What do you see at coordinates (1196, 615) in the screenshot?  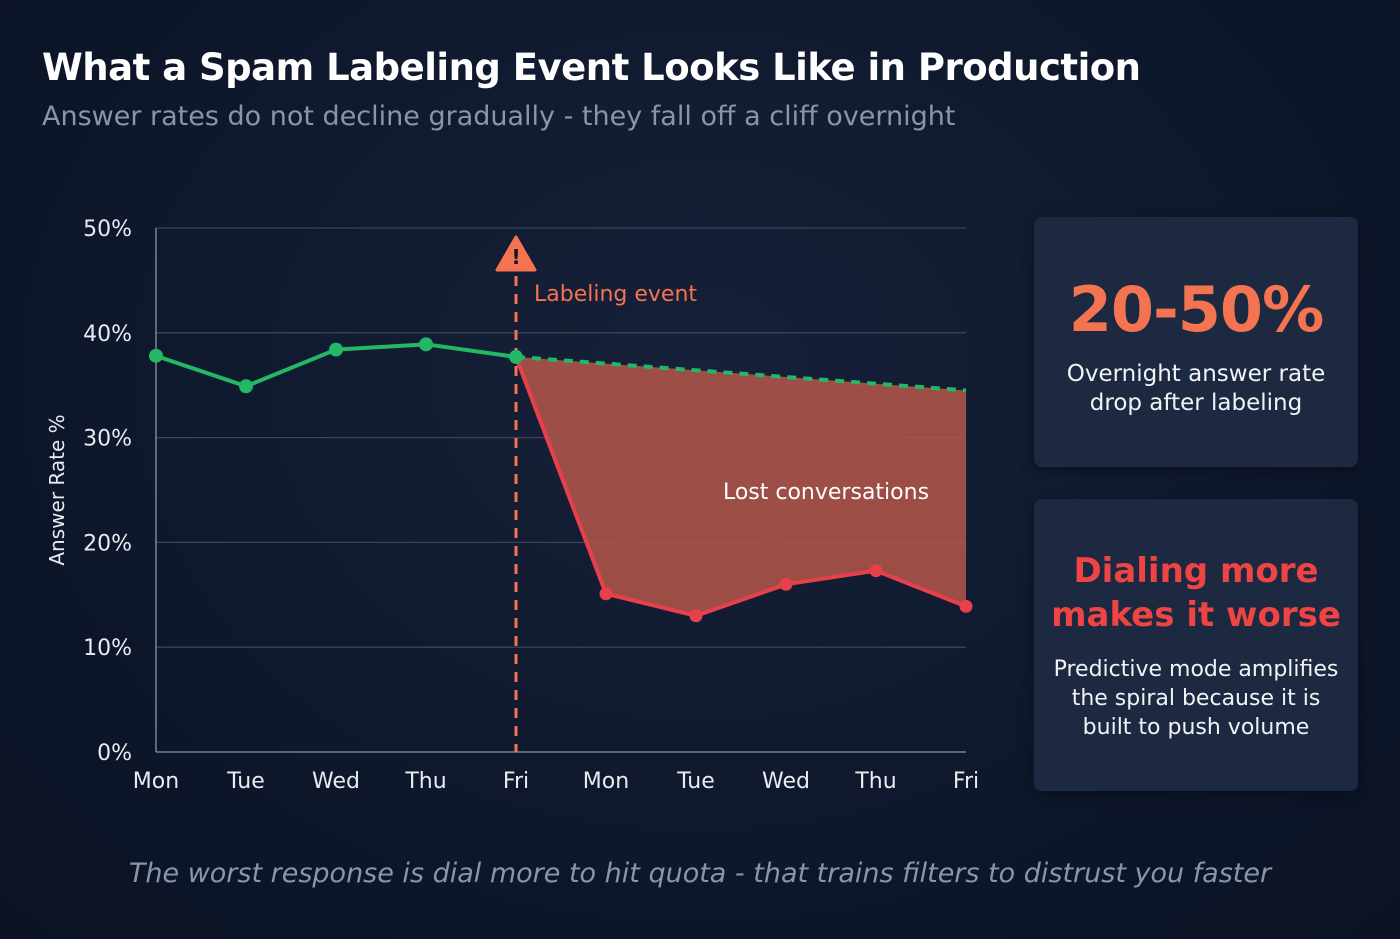 I see `heading-line: makes it worse` at bounding box center [1196, 615].